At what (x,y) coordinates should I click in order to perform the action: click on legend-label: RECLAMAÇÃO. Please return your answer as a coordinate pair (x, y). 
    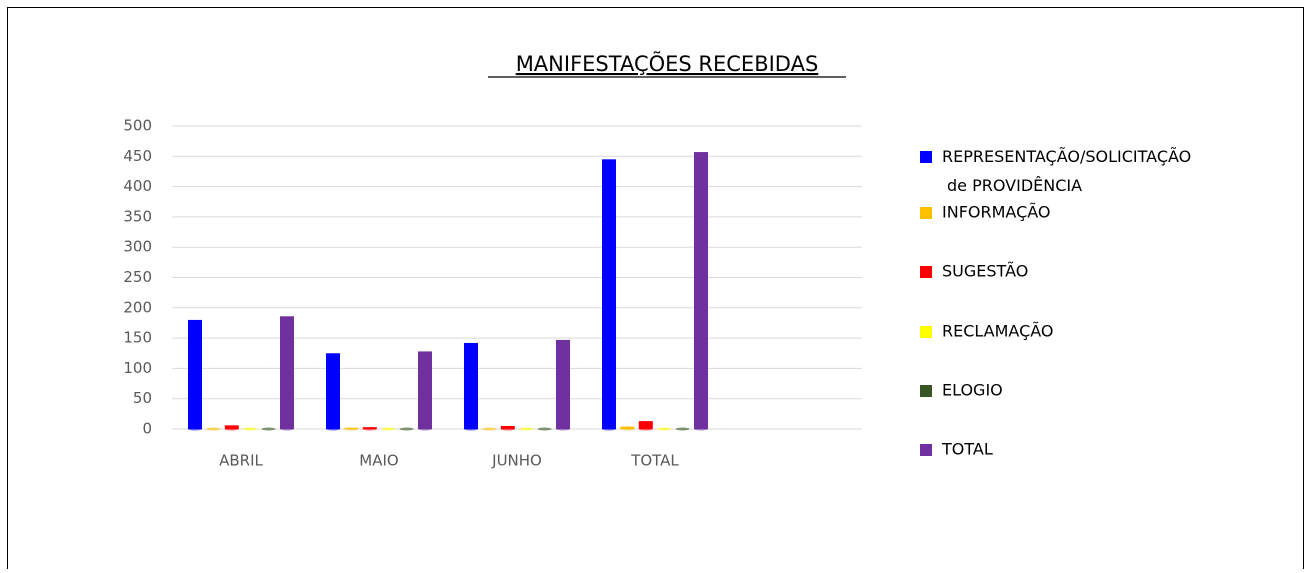
    Looking at the image, I should click on (998, 331).